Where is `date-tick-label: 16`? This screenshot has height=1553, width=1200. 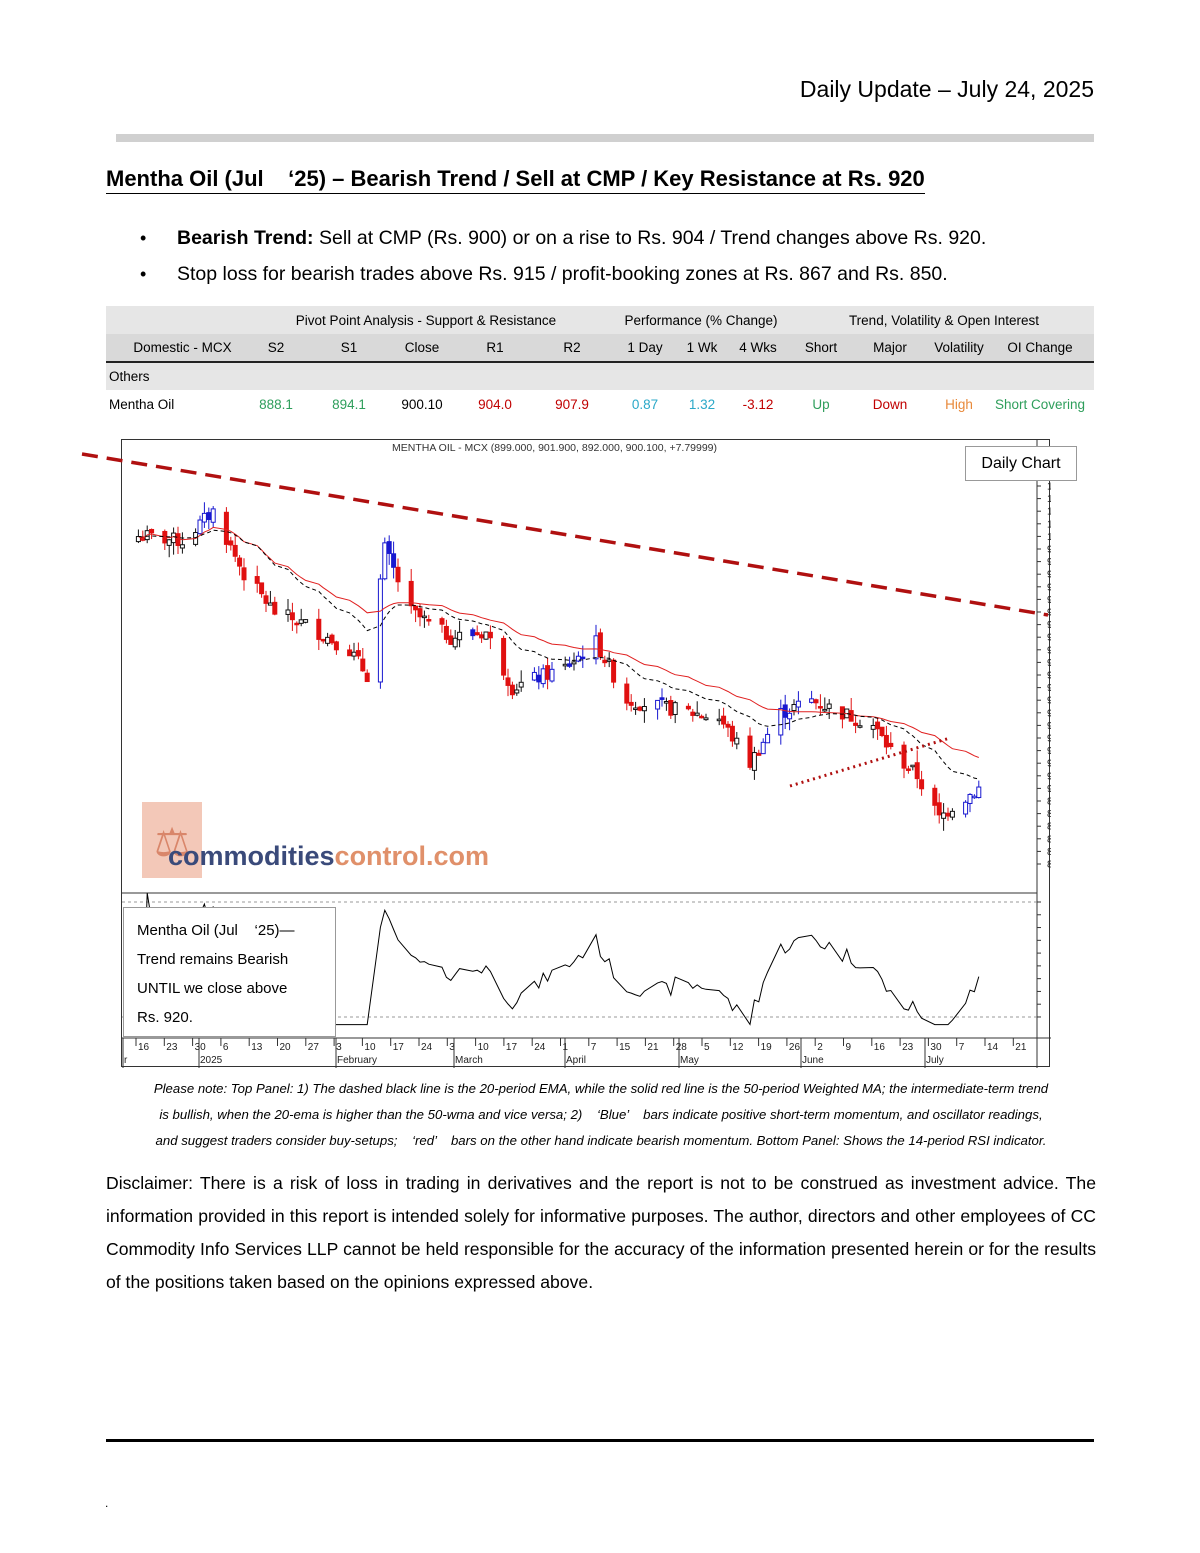 date-tick-label: 16 is located at coordinates (144, 1047).